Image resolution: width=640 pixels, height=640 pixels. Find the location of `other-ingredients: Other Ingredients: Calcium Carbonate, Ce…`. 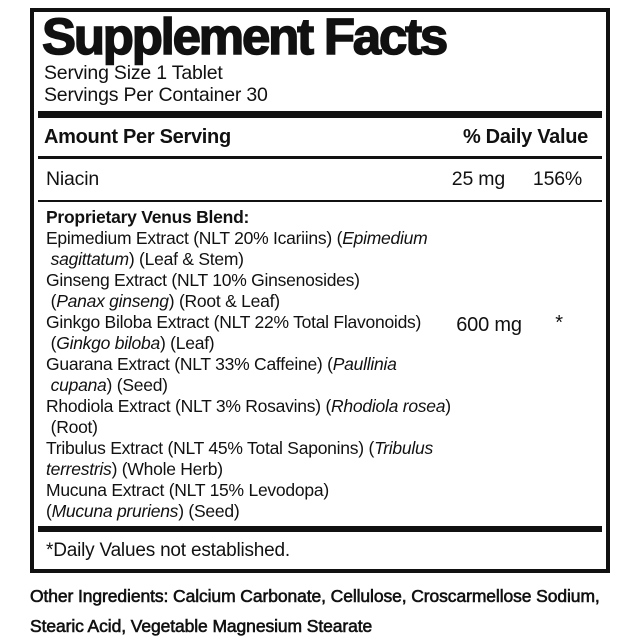

other-ingredients: Other Ingredients: Calcium Carbonate, Ce… is located at coordinates (326, 610).